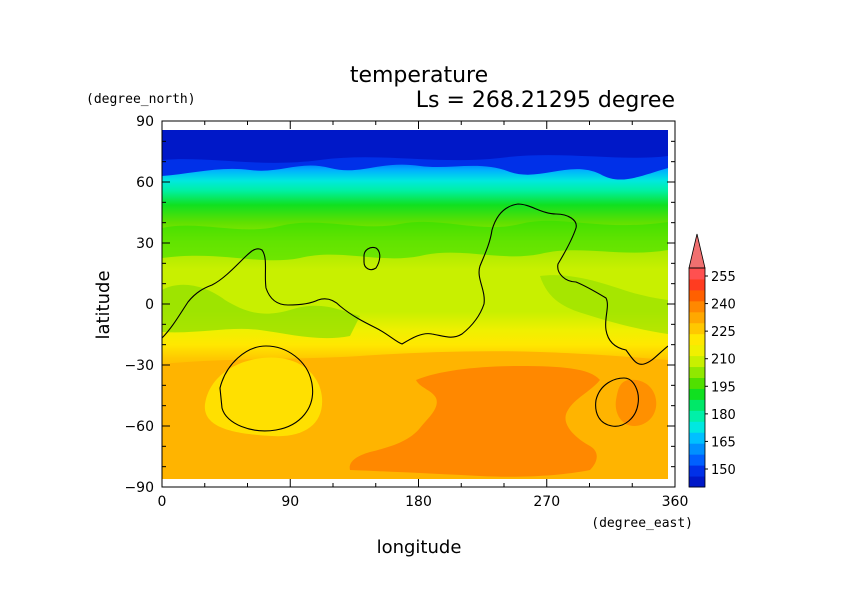 The width and height of the screenshot is (842, 595). I want to click on colorbar-label: 255, so click(723, 277).